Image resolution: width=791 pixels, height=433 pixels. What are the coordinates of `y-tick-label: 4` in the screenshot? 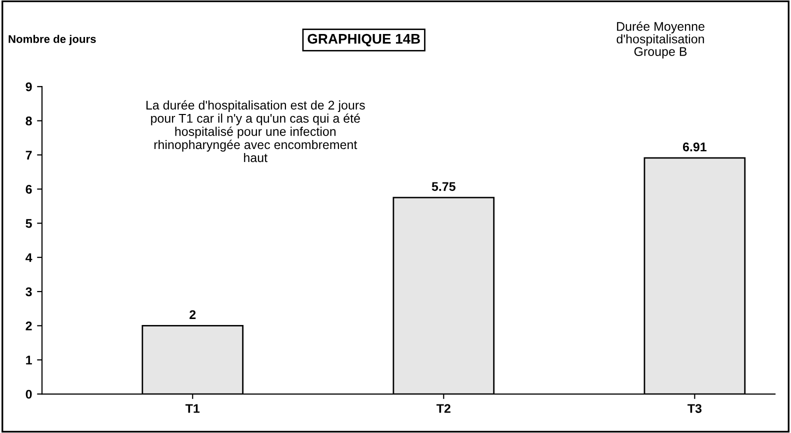 It's located at (29, 257).